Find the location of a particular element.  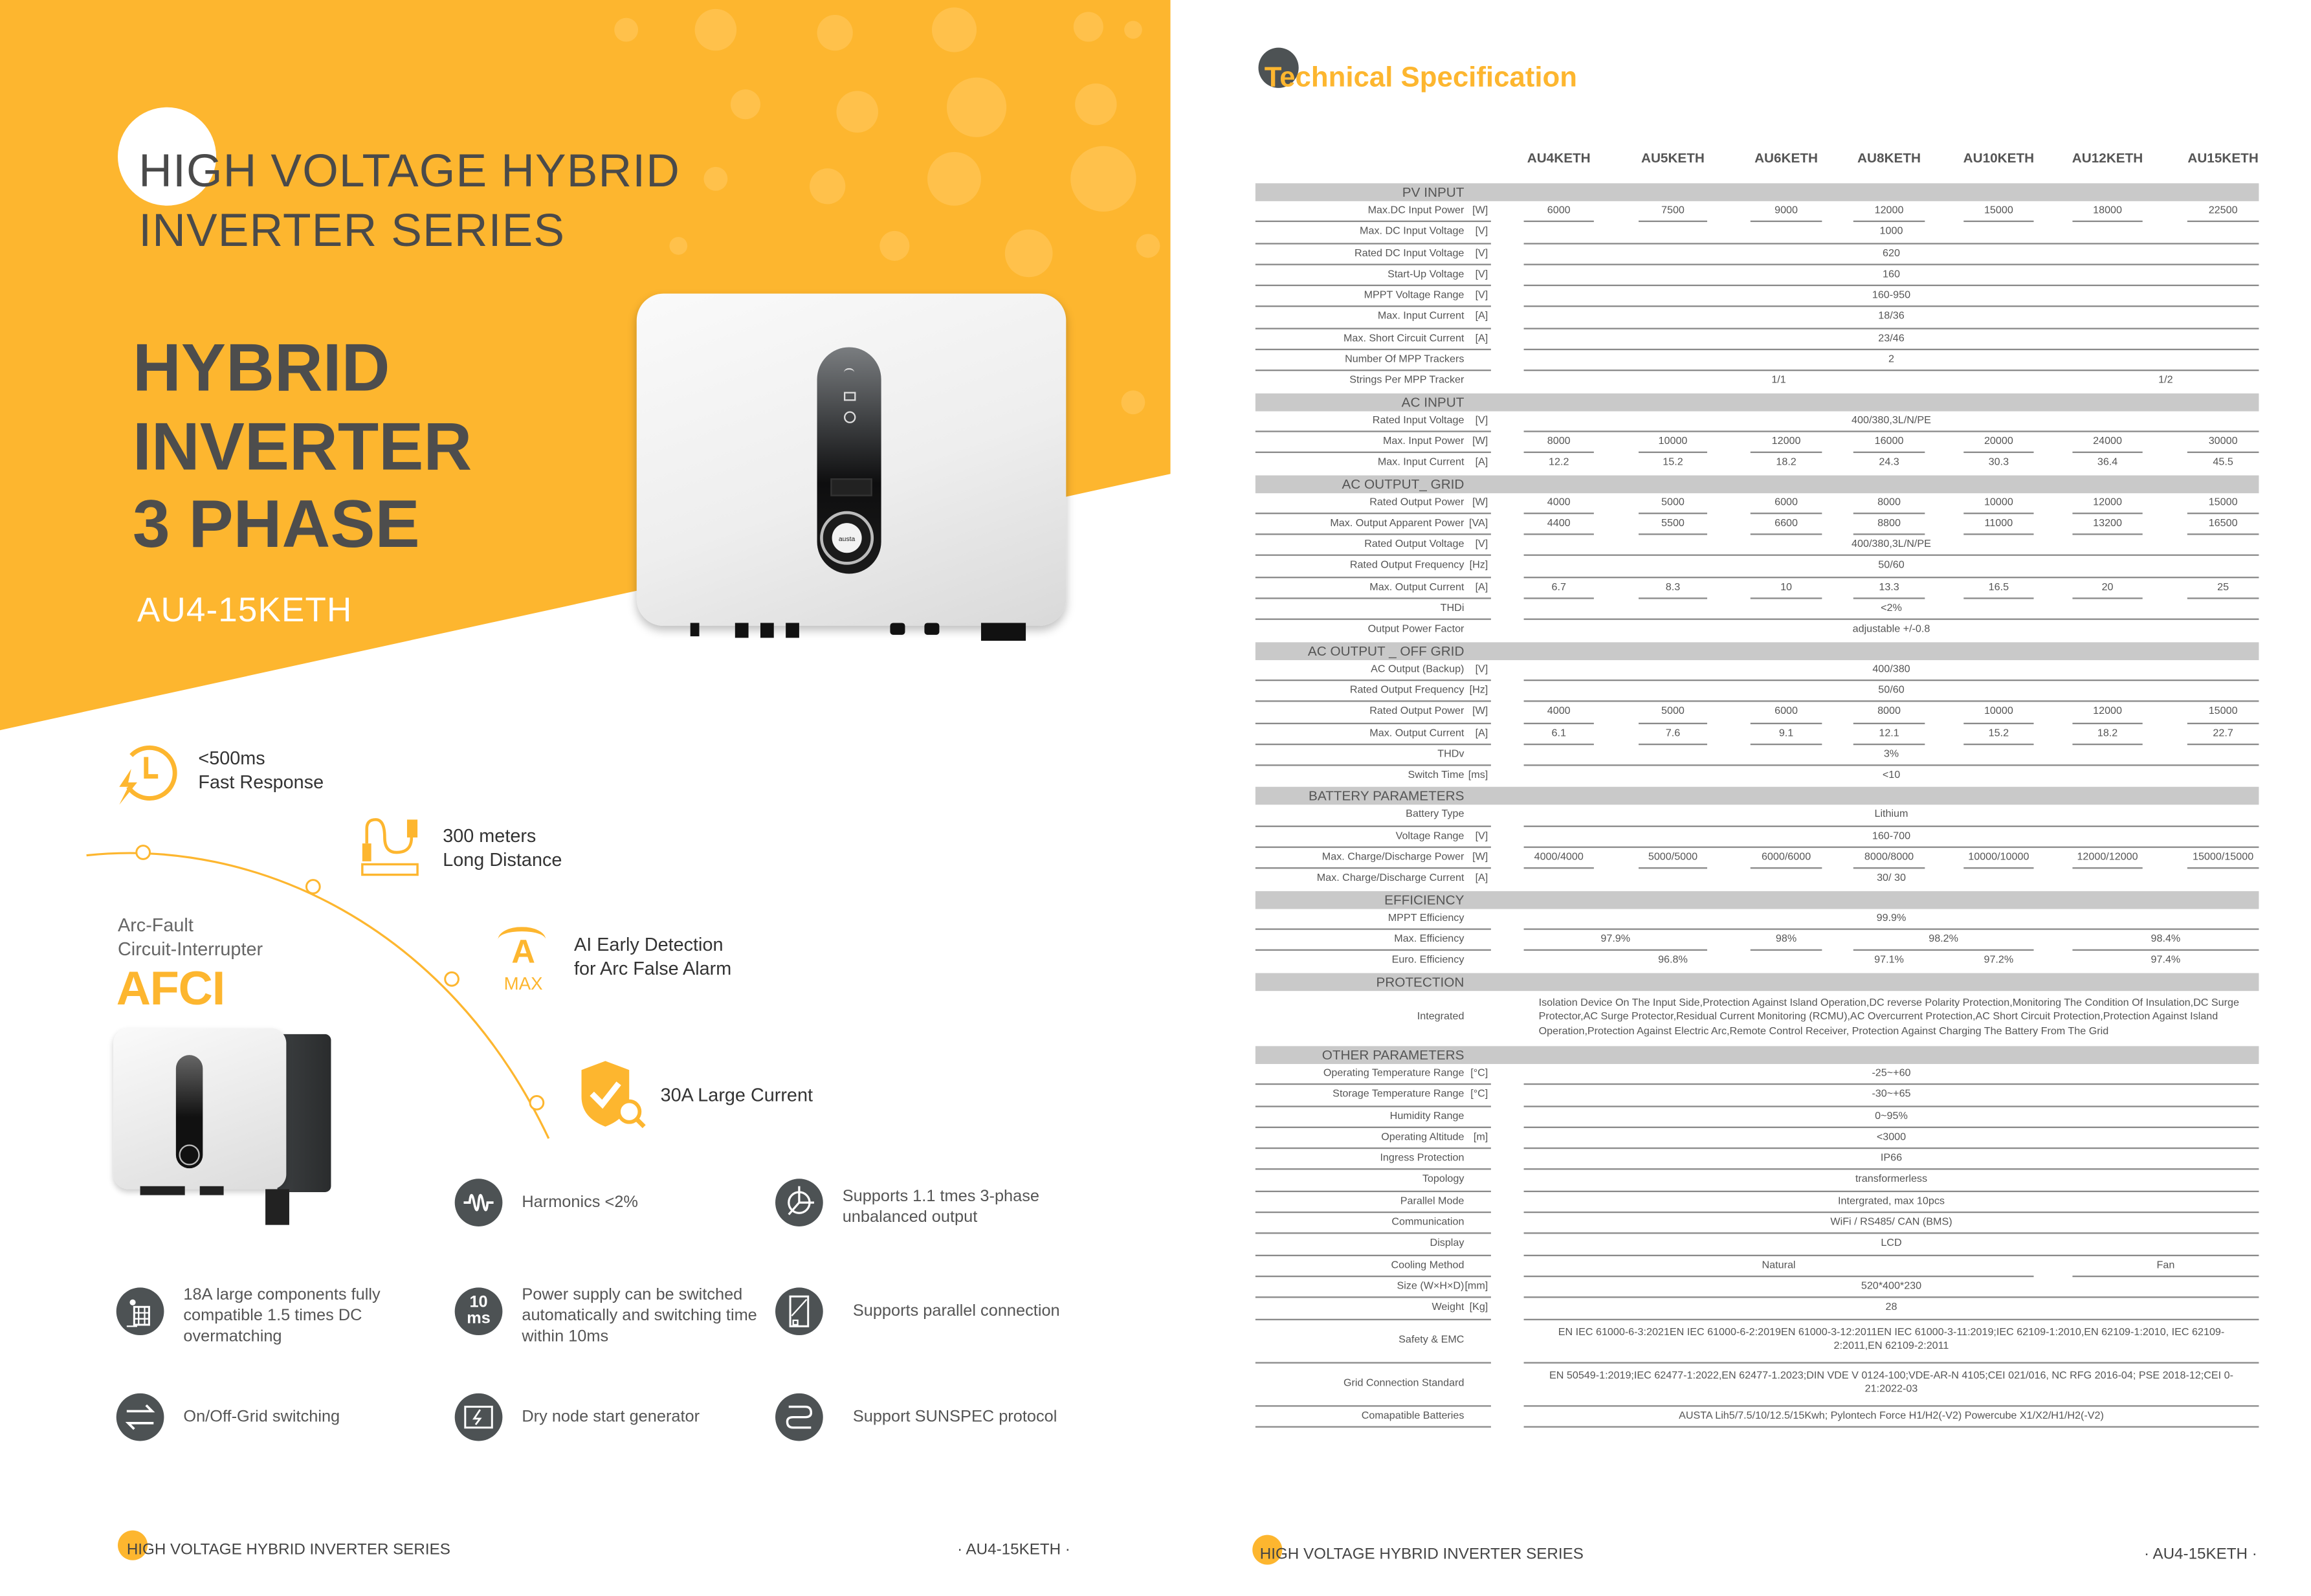

spec-row: Ingress Protection IP66 is located at coordinates (1757, 1160).